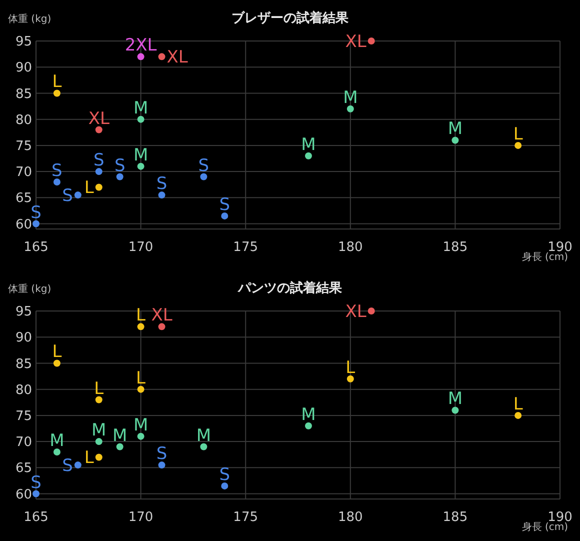  What do you see at coordinates (290, 288) in the screenshot?
I see `chart-title: パンツの試着結果` at bounding box center [290, 288].